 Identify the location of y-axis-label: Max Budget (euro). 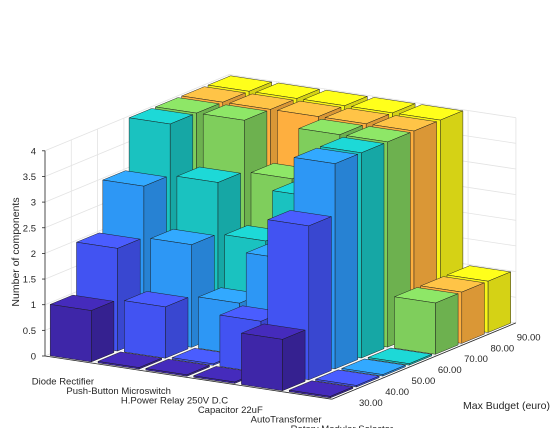
(506, 406).